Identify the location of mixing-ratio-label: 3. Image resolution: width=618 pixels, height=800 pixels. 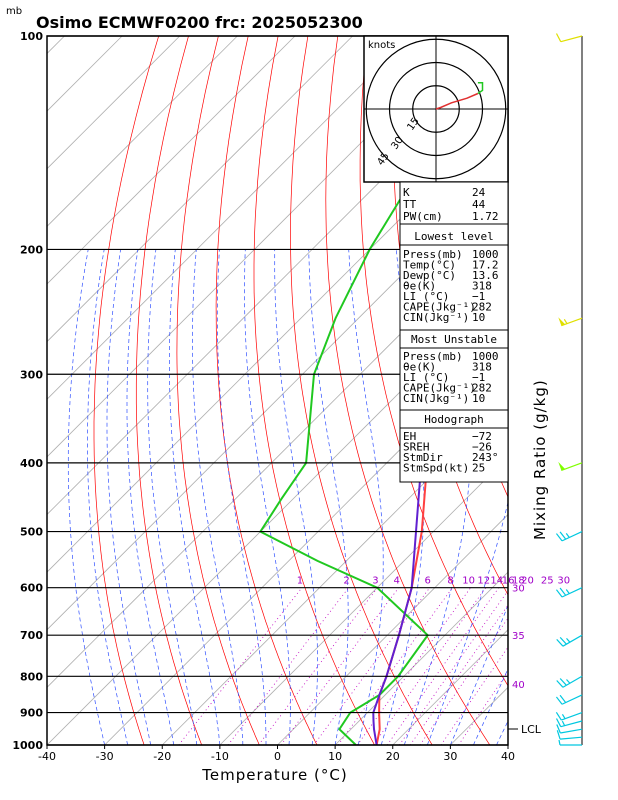
(375, 581).